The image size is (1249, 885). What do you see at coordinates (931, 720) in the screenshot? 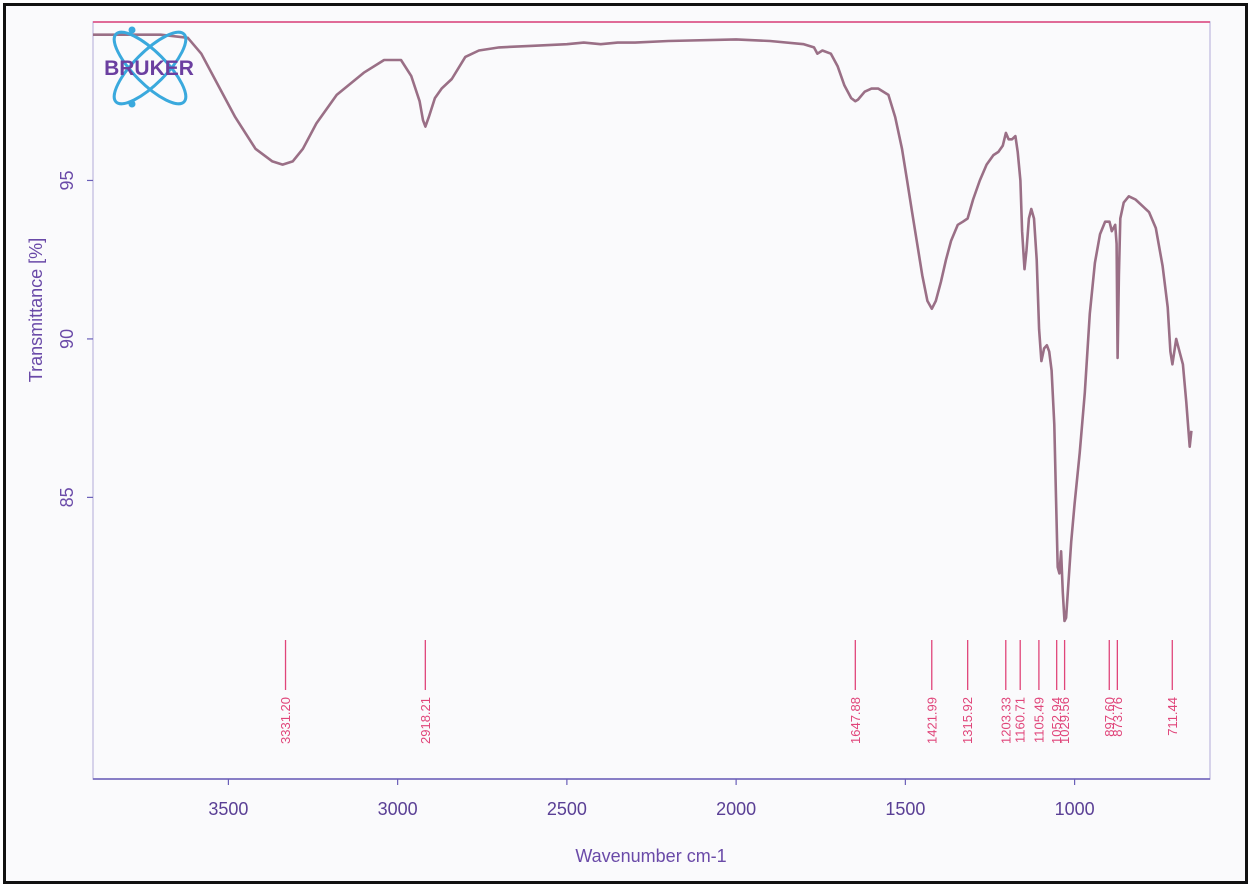
I see `peak-label: 1421.99` at bounding box center [931, 720].